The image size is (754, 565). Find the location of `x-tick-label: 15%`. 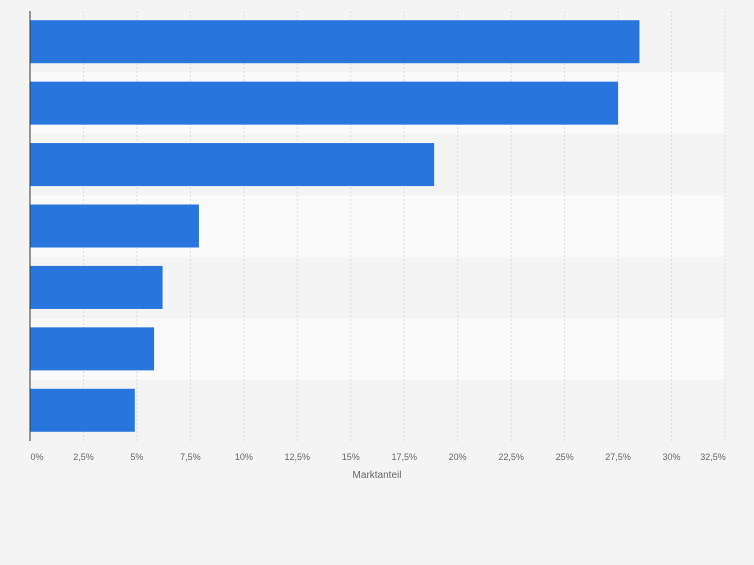

x-tick-label: 15% is located at coordinates (351, 457).